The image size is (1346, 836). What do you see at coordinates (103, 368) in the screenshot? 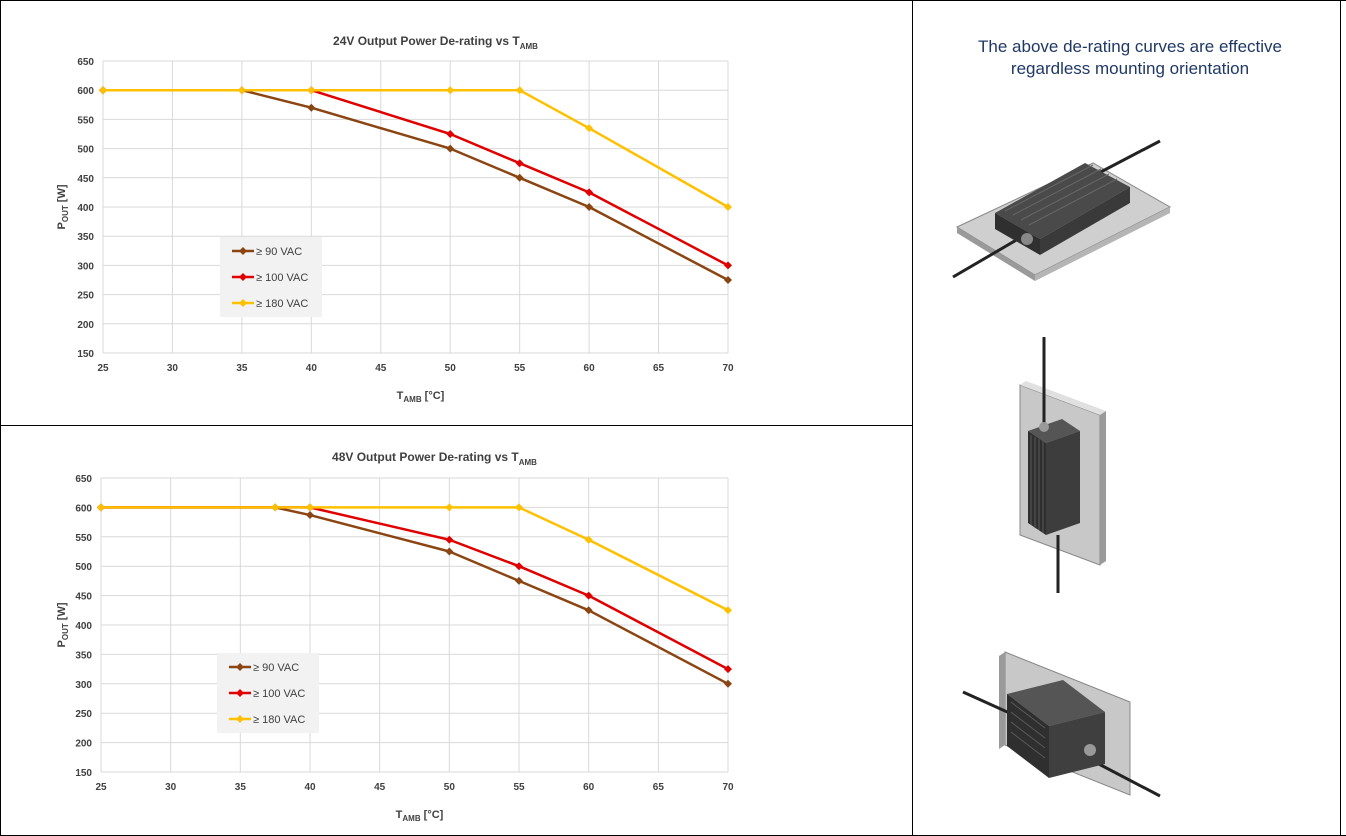
I see `x-tick-label: 25` at bounding box center [103, 368].